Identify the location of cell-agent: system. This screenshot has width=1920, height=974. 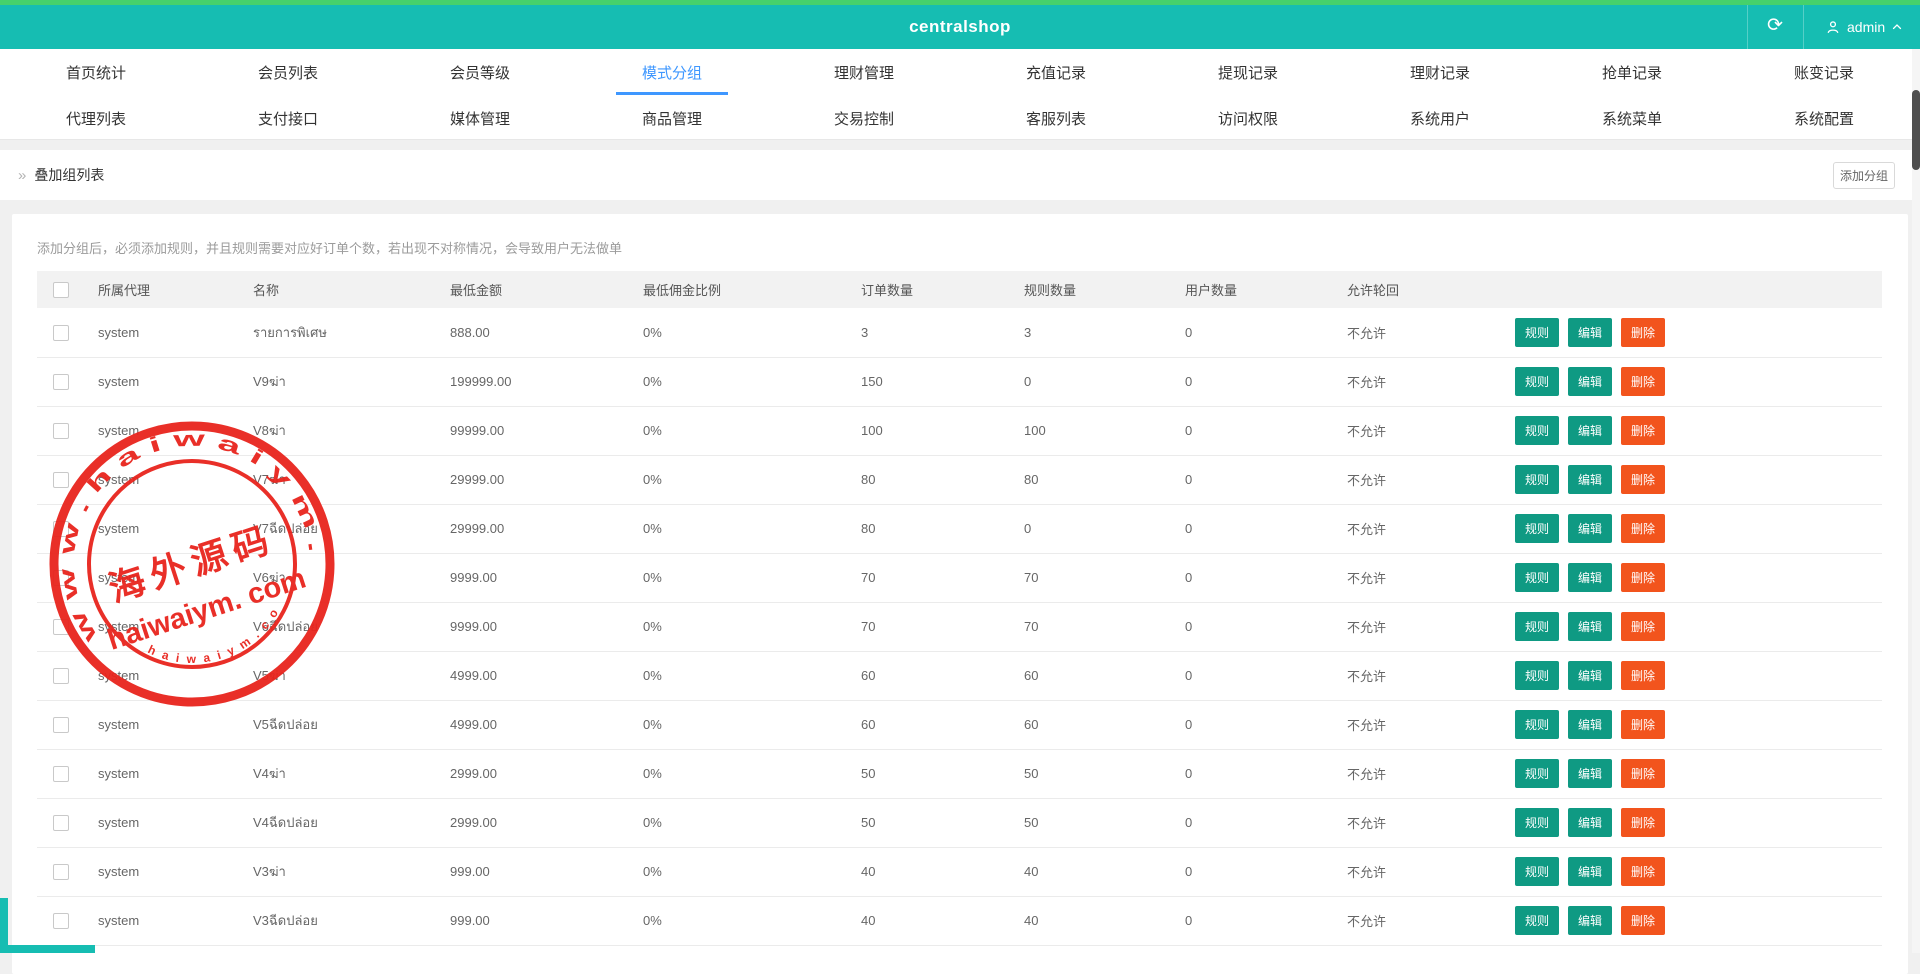
(159, 578).